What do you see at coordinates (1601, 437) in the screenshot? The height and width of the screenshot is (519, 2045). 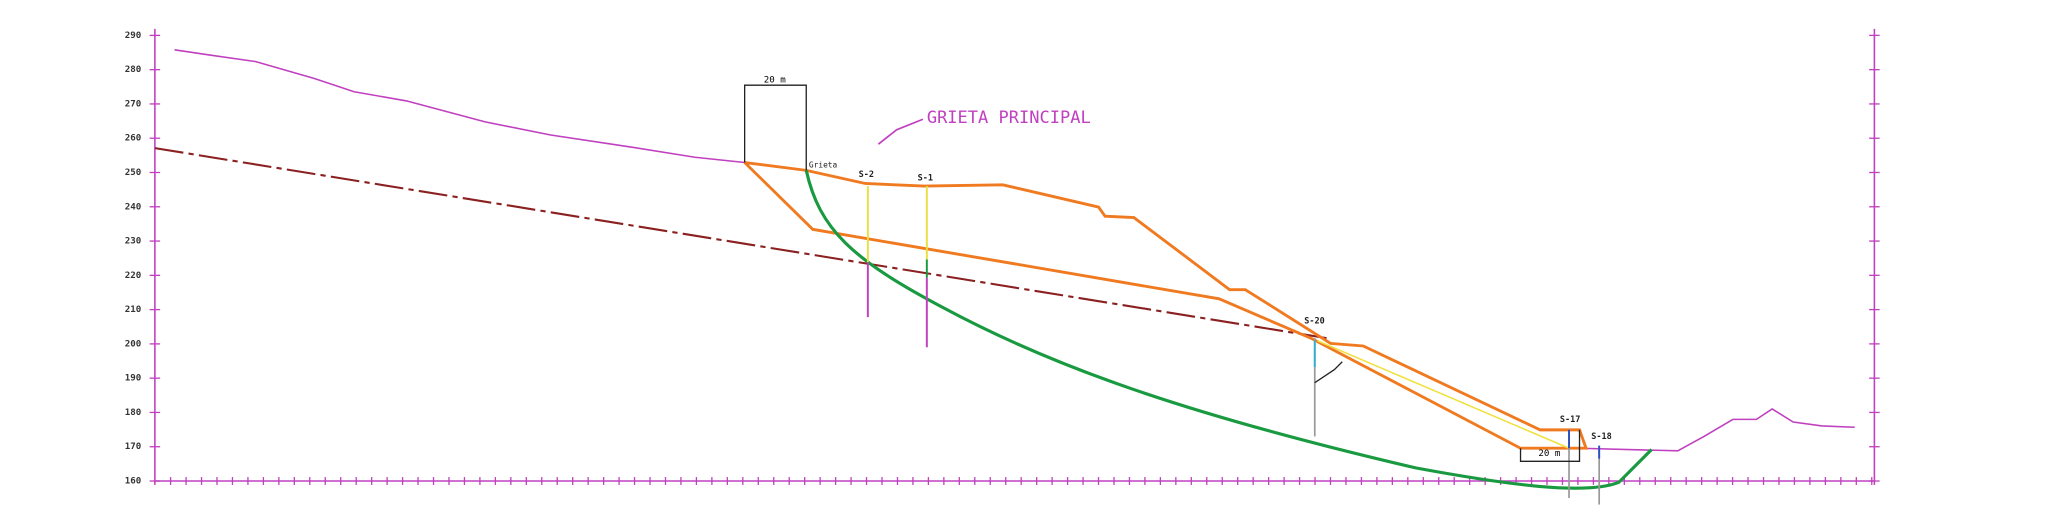 I see `borehole-label: S-18` at bounding box center [1601, 437].